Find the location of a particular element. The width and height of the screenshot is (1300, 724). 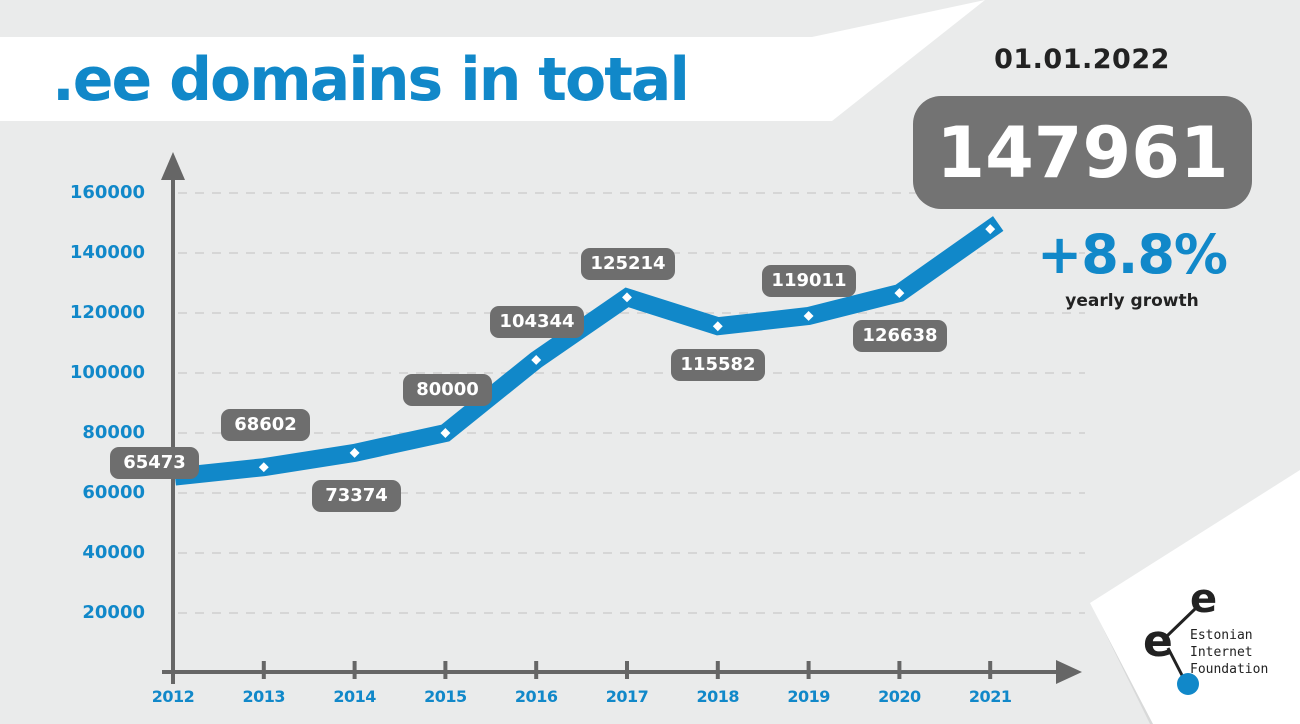

y-tick-label: 100000 is located at coordinates (107, 372).